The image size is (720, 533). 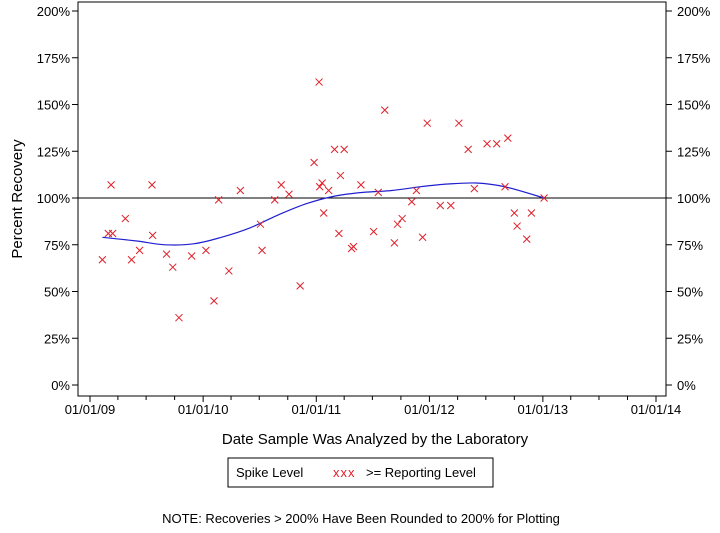 I want to click on x-tick-label: 01/01/12, so click(x=429, y=409).